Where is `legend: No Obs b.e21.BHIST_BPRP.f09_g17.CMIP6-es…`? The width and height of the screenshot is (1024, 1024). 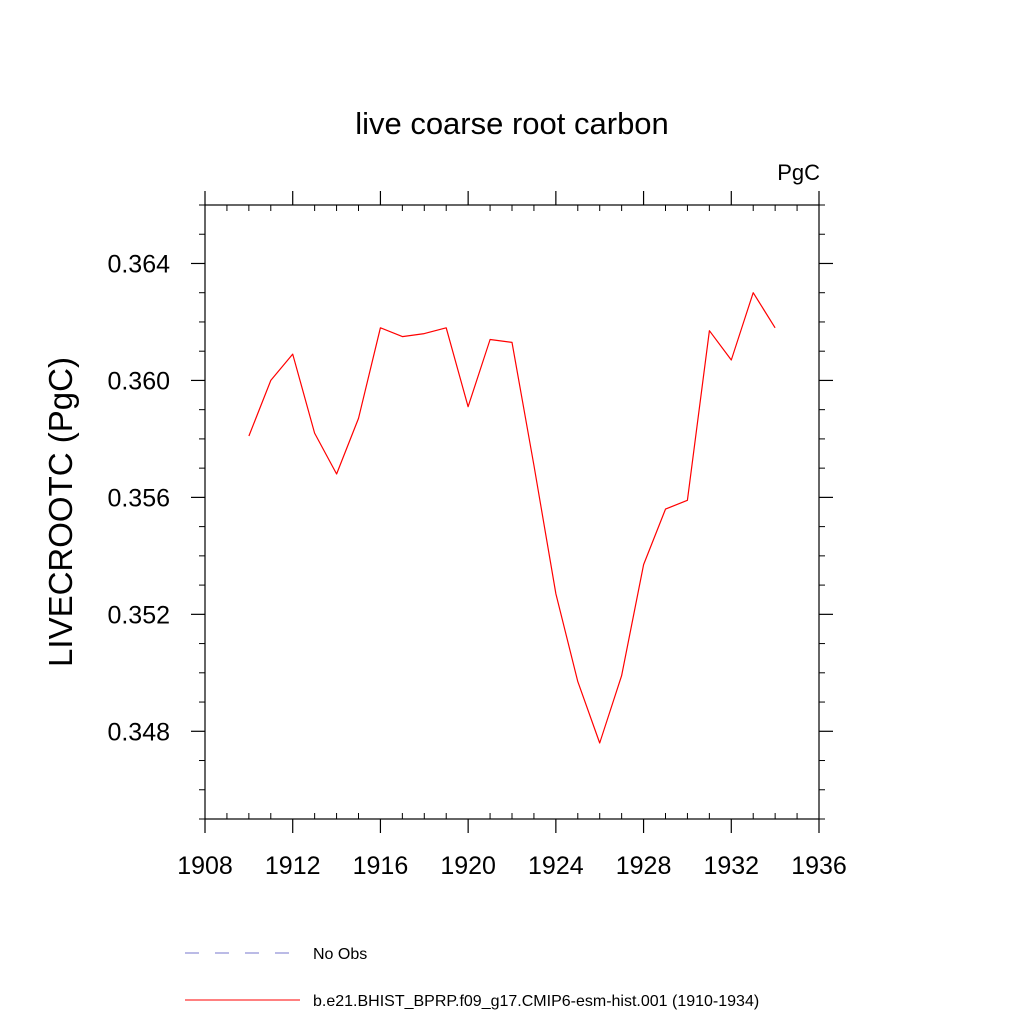
legend: No Obs b.e21.BHIST_BPRP.f09_g17.CMIP6-es… is located at coordinates (472, 978).